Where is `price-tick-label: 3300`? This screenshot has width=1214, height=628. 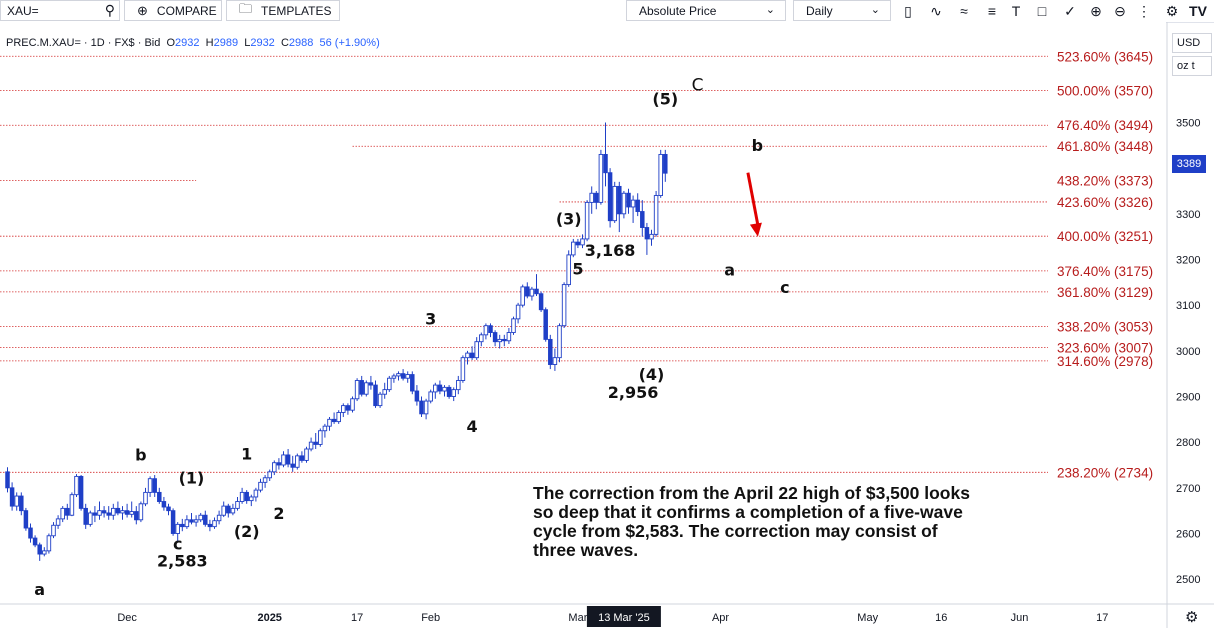 price-tick-label: 3300 is located at coordinates (1188, 215).